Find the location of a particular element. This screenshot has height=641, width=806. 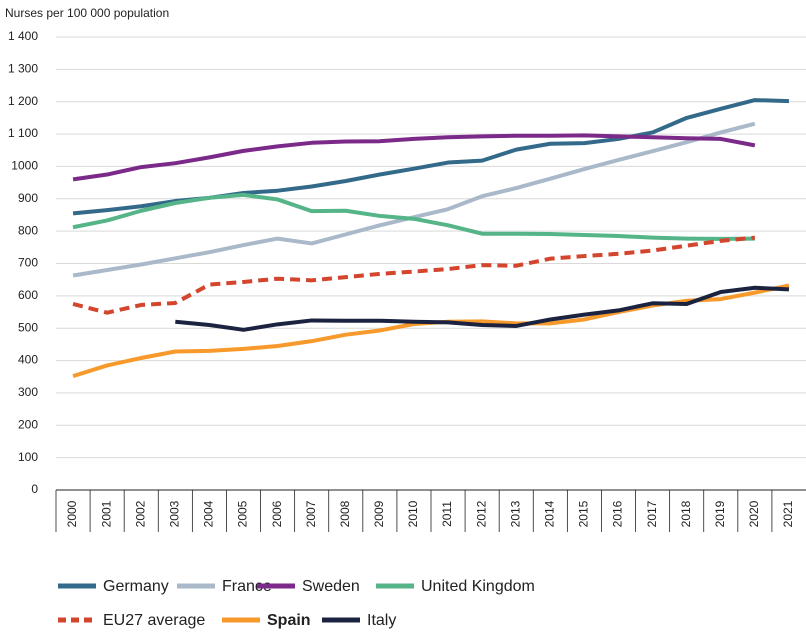

legend-label: United Kingdom is located at coordinates (478, 586).